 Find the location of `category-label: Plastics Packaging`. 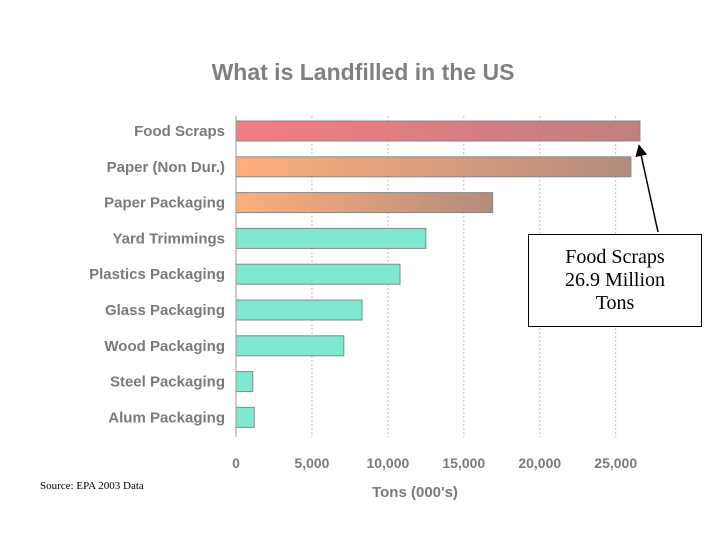

category-label: Plastics Packaging is located at coordinates (157, 274).